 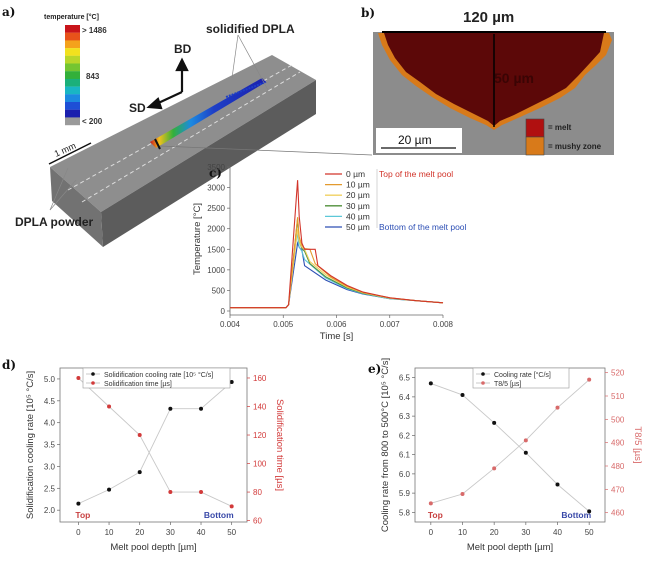 I want to click on legend-label: Solidification time [µs], so click(x=138, y=384).